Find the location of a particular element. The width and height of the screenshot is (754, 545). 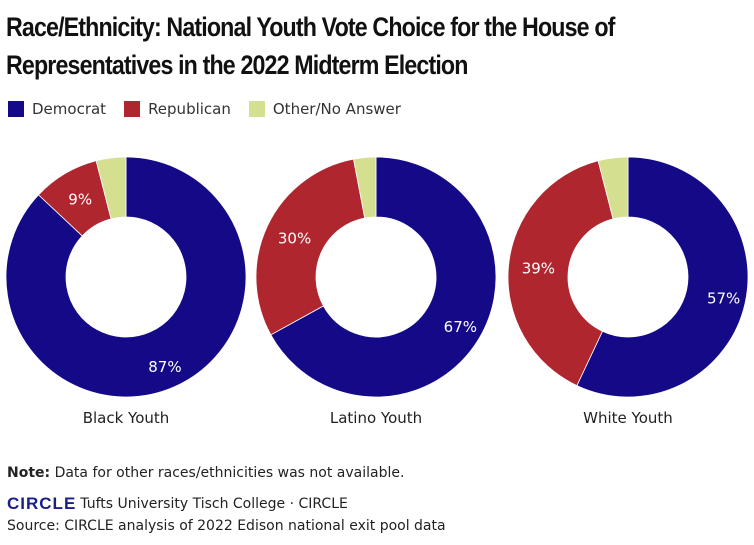

data-label: 9% is located at coordinates (80, 200).